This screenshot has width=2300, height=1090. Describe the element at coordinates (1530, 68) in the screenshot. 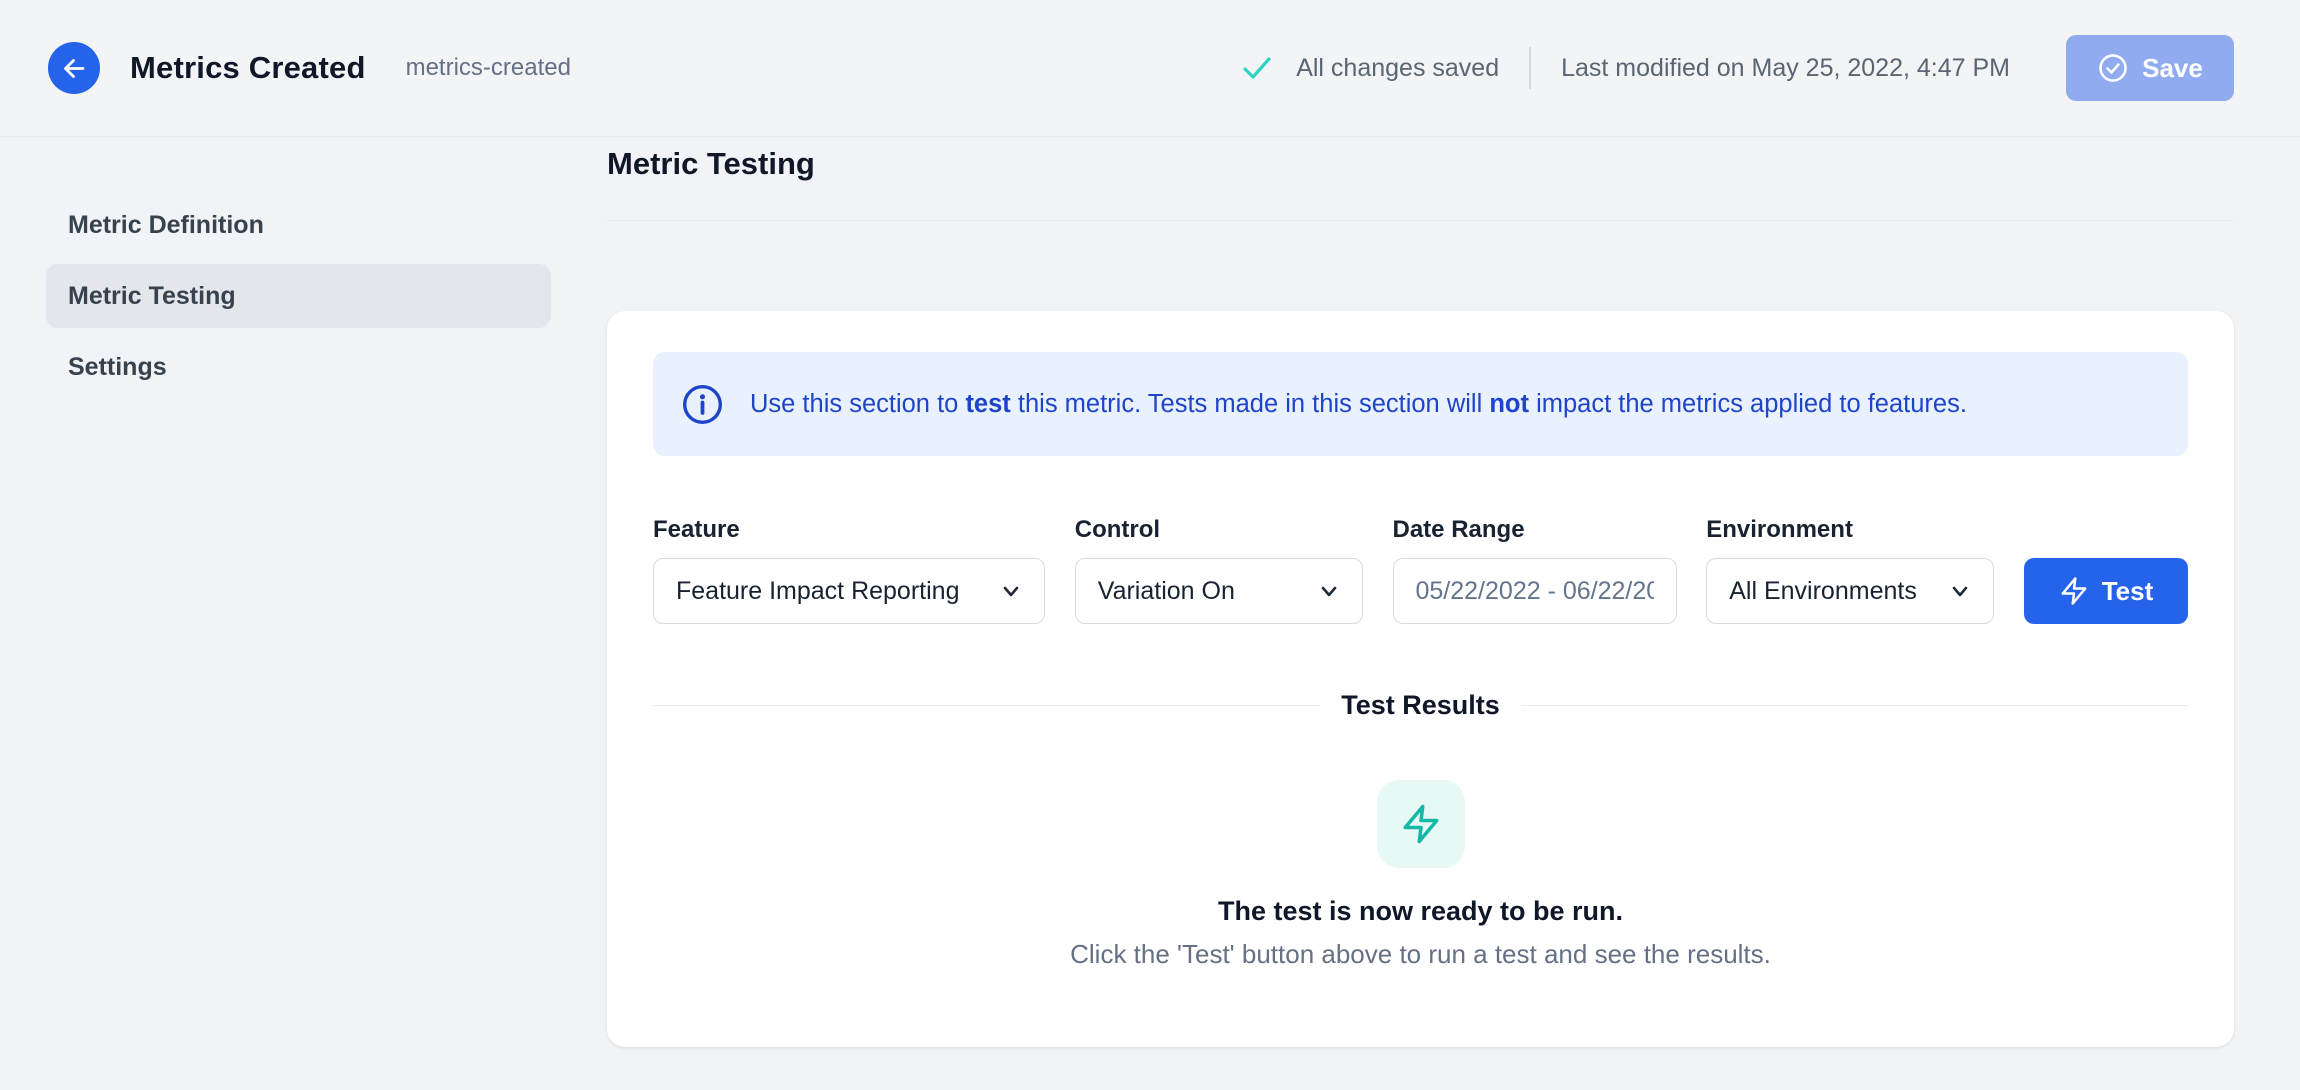

I see `header-divider` at that location.